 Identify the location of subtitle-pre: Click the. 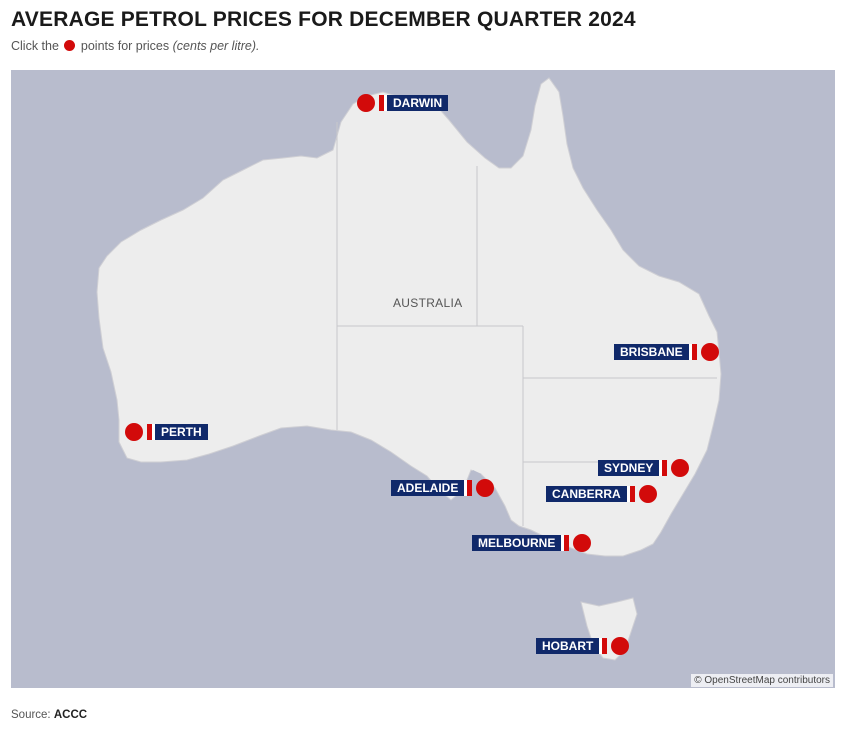
(35, 46).